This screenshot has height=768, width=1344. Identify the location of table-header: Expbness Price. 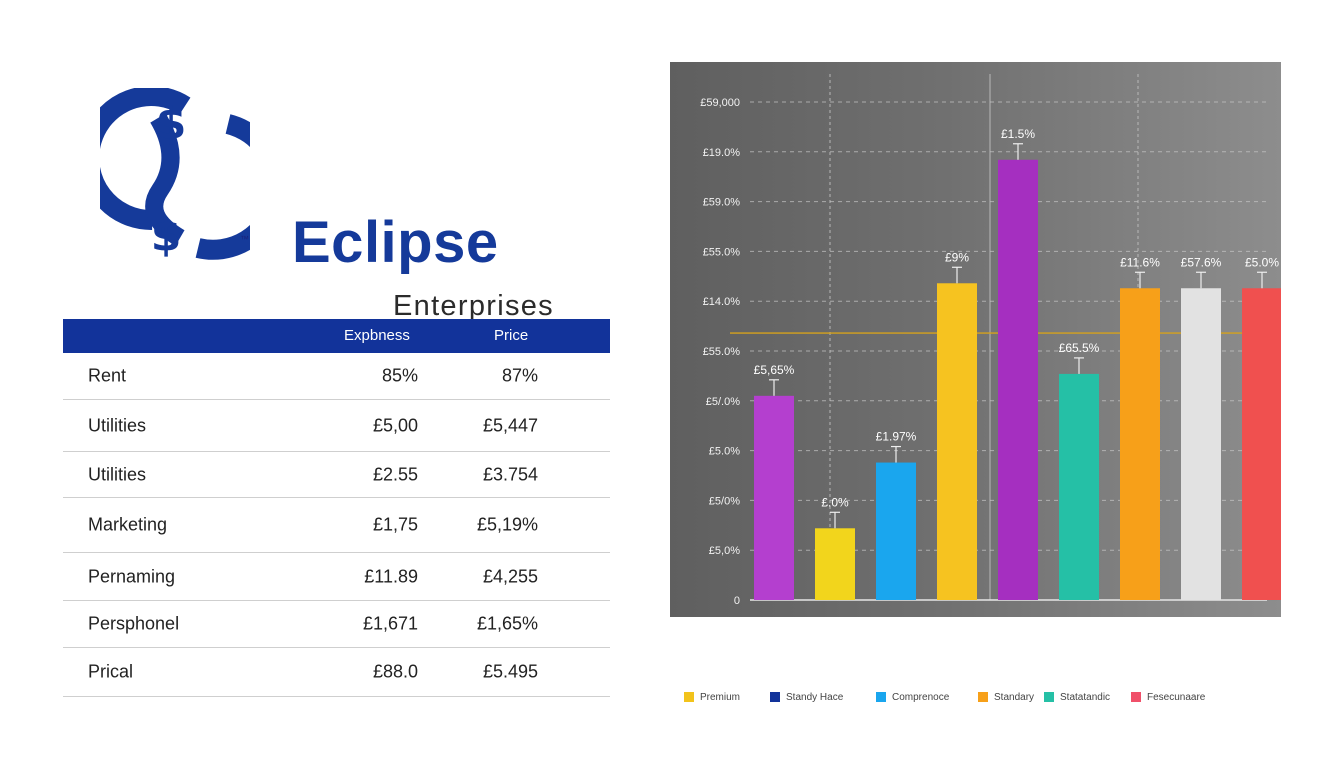
(336, 336).